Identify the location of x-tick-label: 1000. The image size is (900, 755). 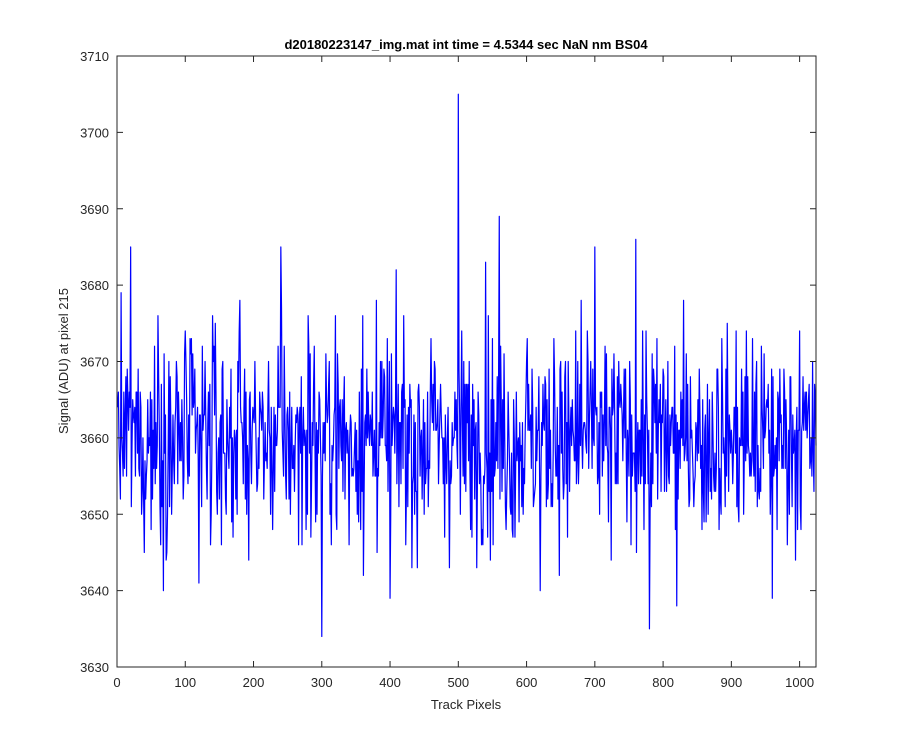
(799, 682).